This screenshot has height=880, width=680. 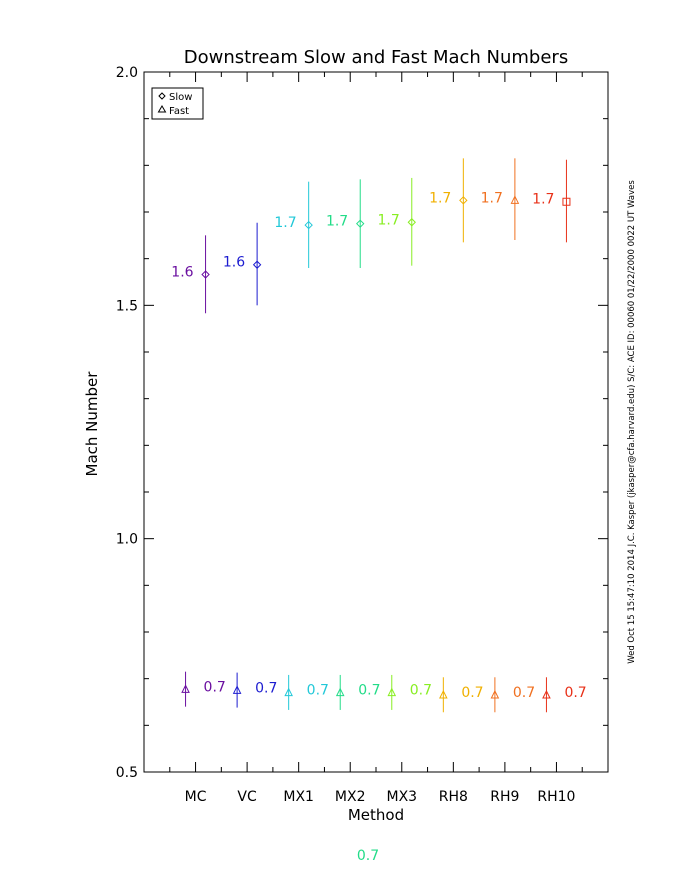 I want to click on legend-triangle-icon, so click(x=162, y=109).